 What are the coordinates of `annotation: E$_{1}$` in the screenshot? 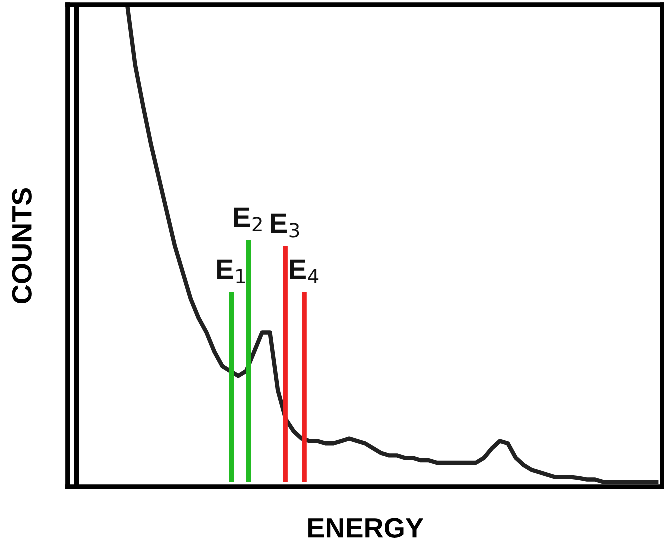 It's located at (232, 272).